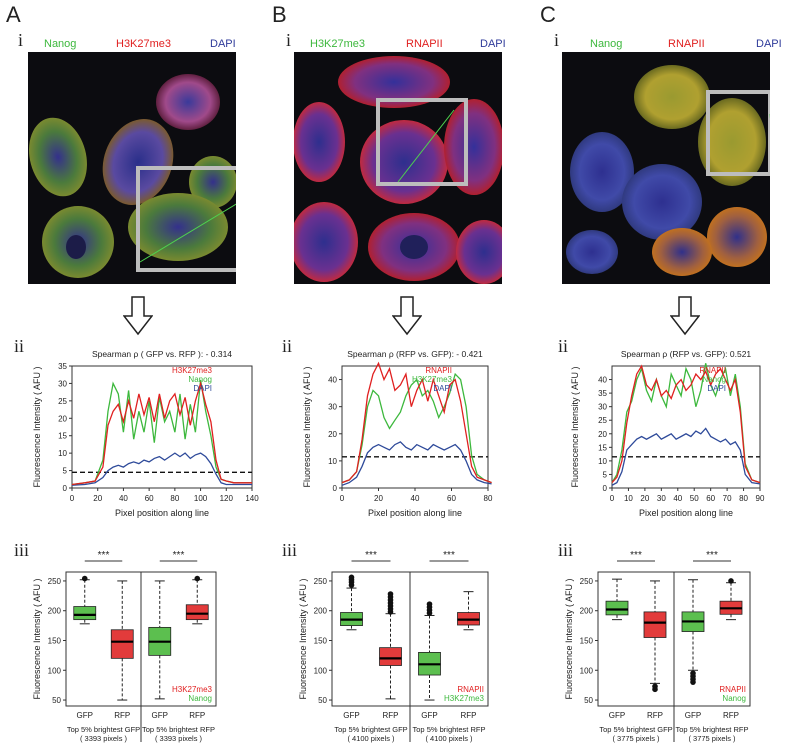 The image size is (800, 748). Describe the element at coordinates (548, 14) in the screenshot. I see `panel-letter-c: C` at that location.